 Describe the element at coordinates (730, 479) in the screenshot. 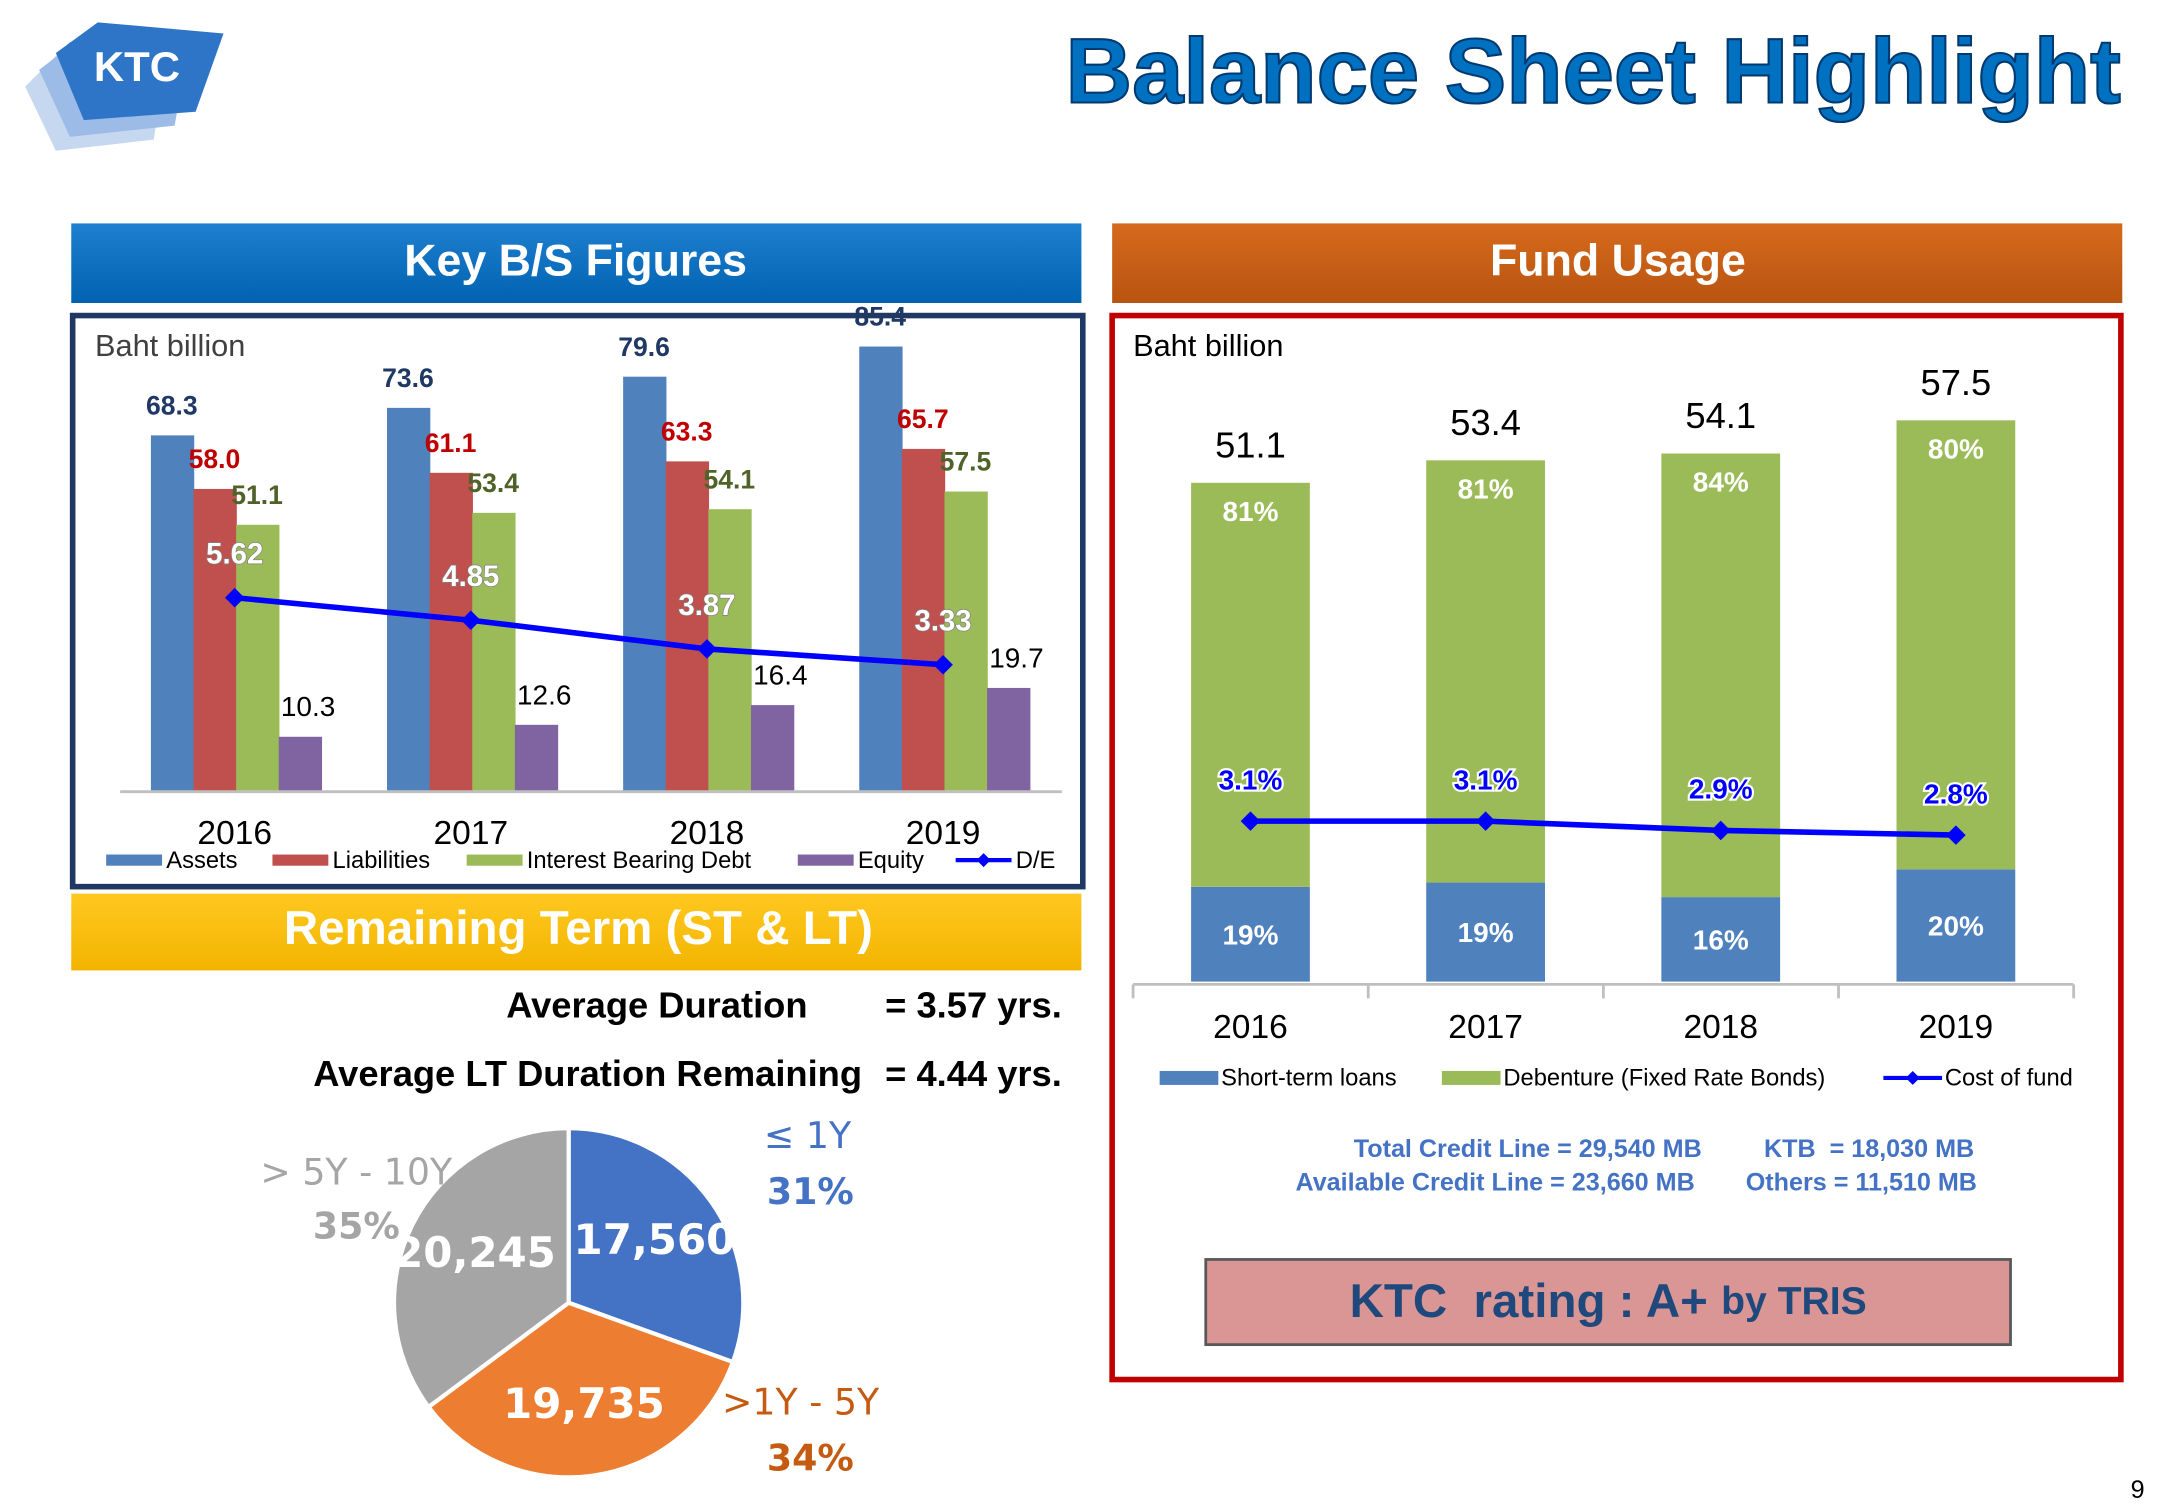

I see `data-label: 54.1` at that location.